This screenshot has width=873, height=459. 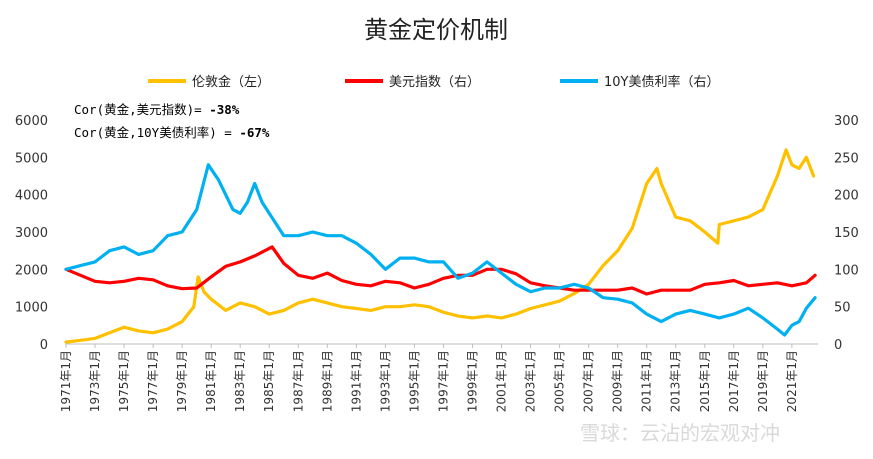 I want to click on x-tick-label: 2015年1月, so click(x=705, y=381).